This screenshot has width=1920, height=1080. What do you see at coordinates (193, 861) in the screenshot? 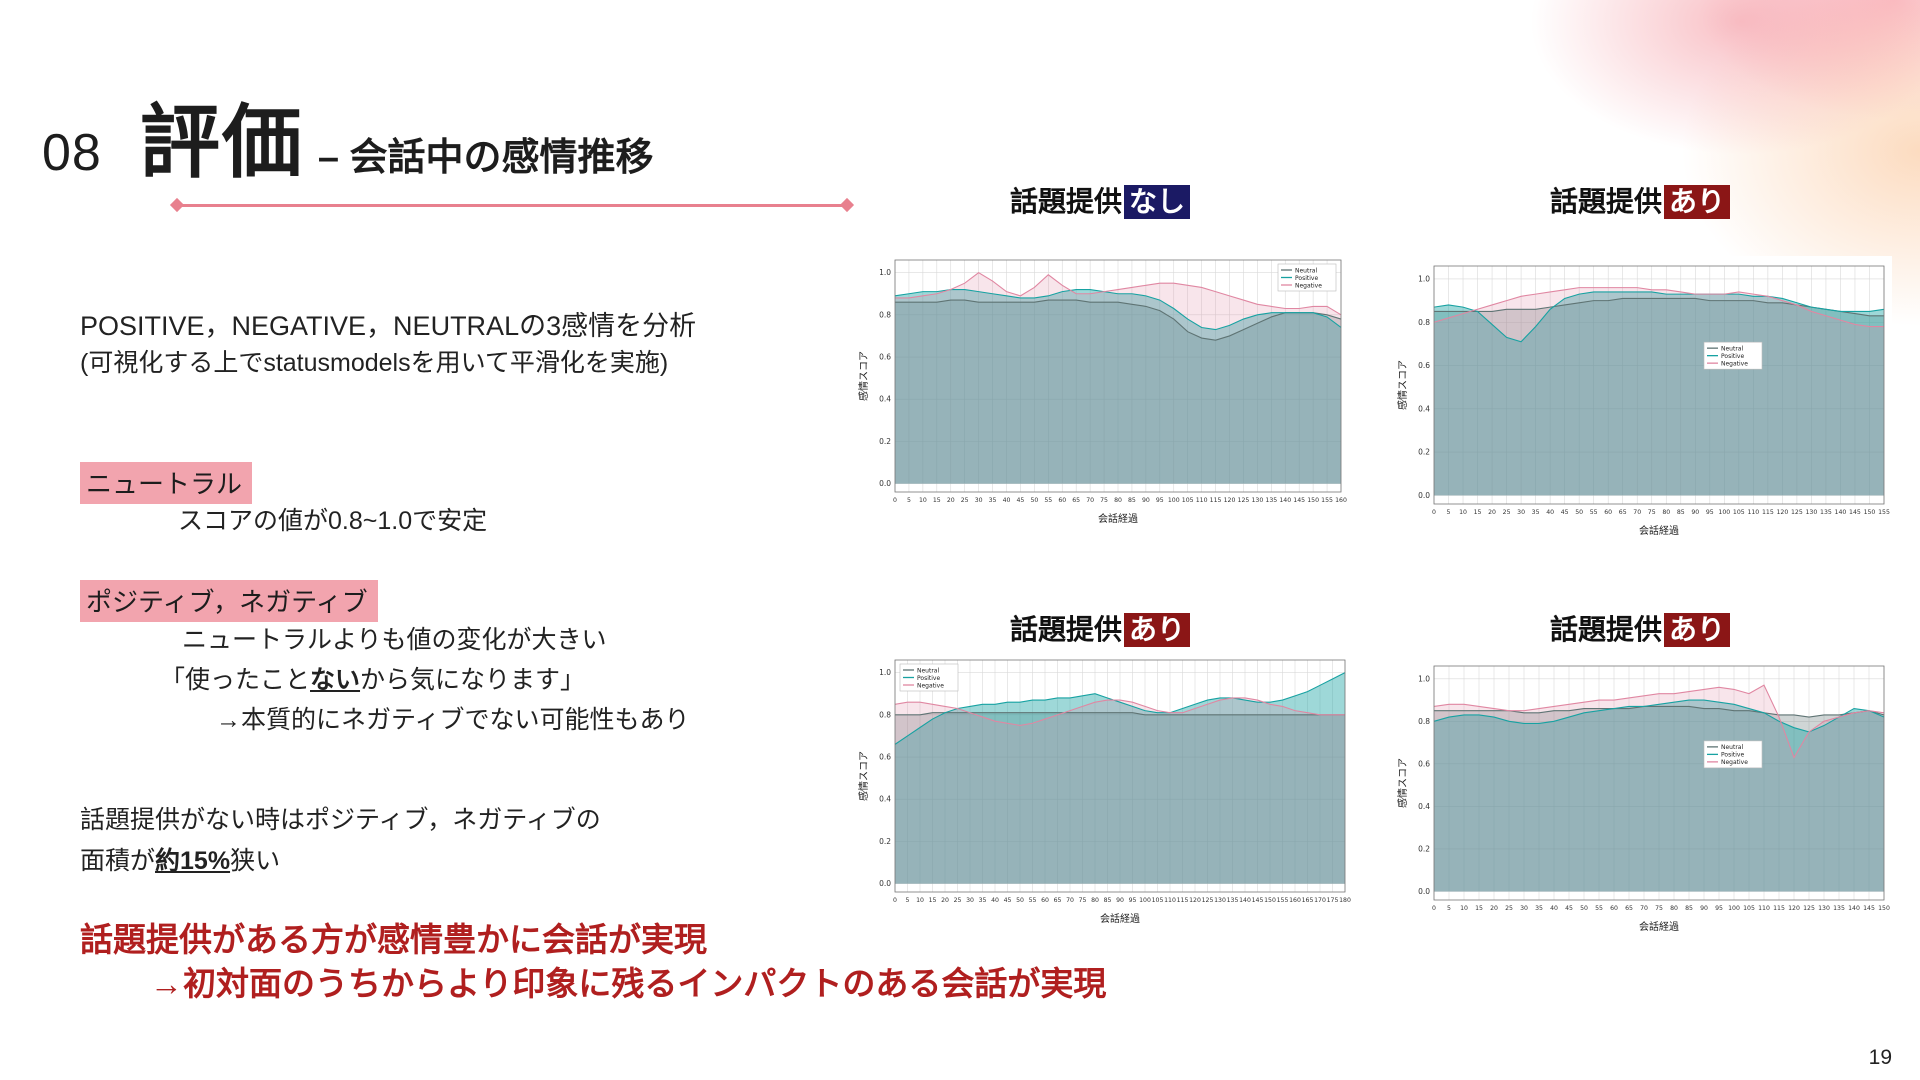
I see `area-line2-emphasis: 約15%` at bounding box center [193, 861].